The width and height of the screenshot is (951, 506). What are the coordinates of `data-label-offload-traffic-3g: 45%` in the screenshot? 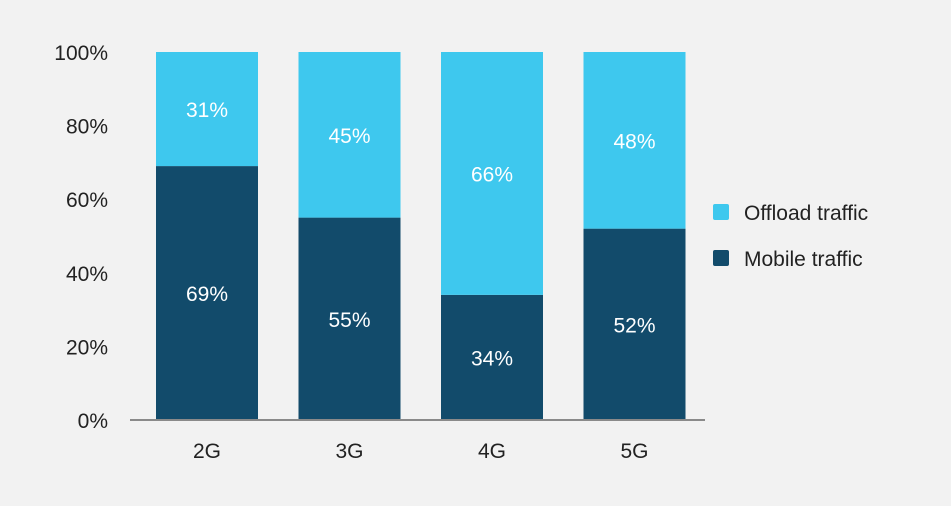 It's located at (349, 136).